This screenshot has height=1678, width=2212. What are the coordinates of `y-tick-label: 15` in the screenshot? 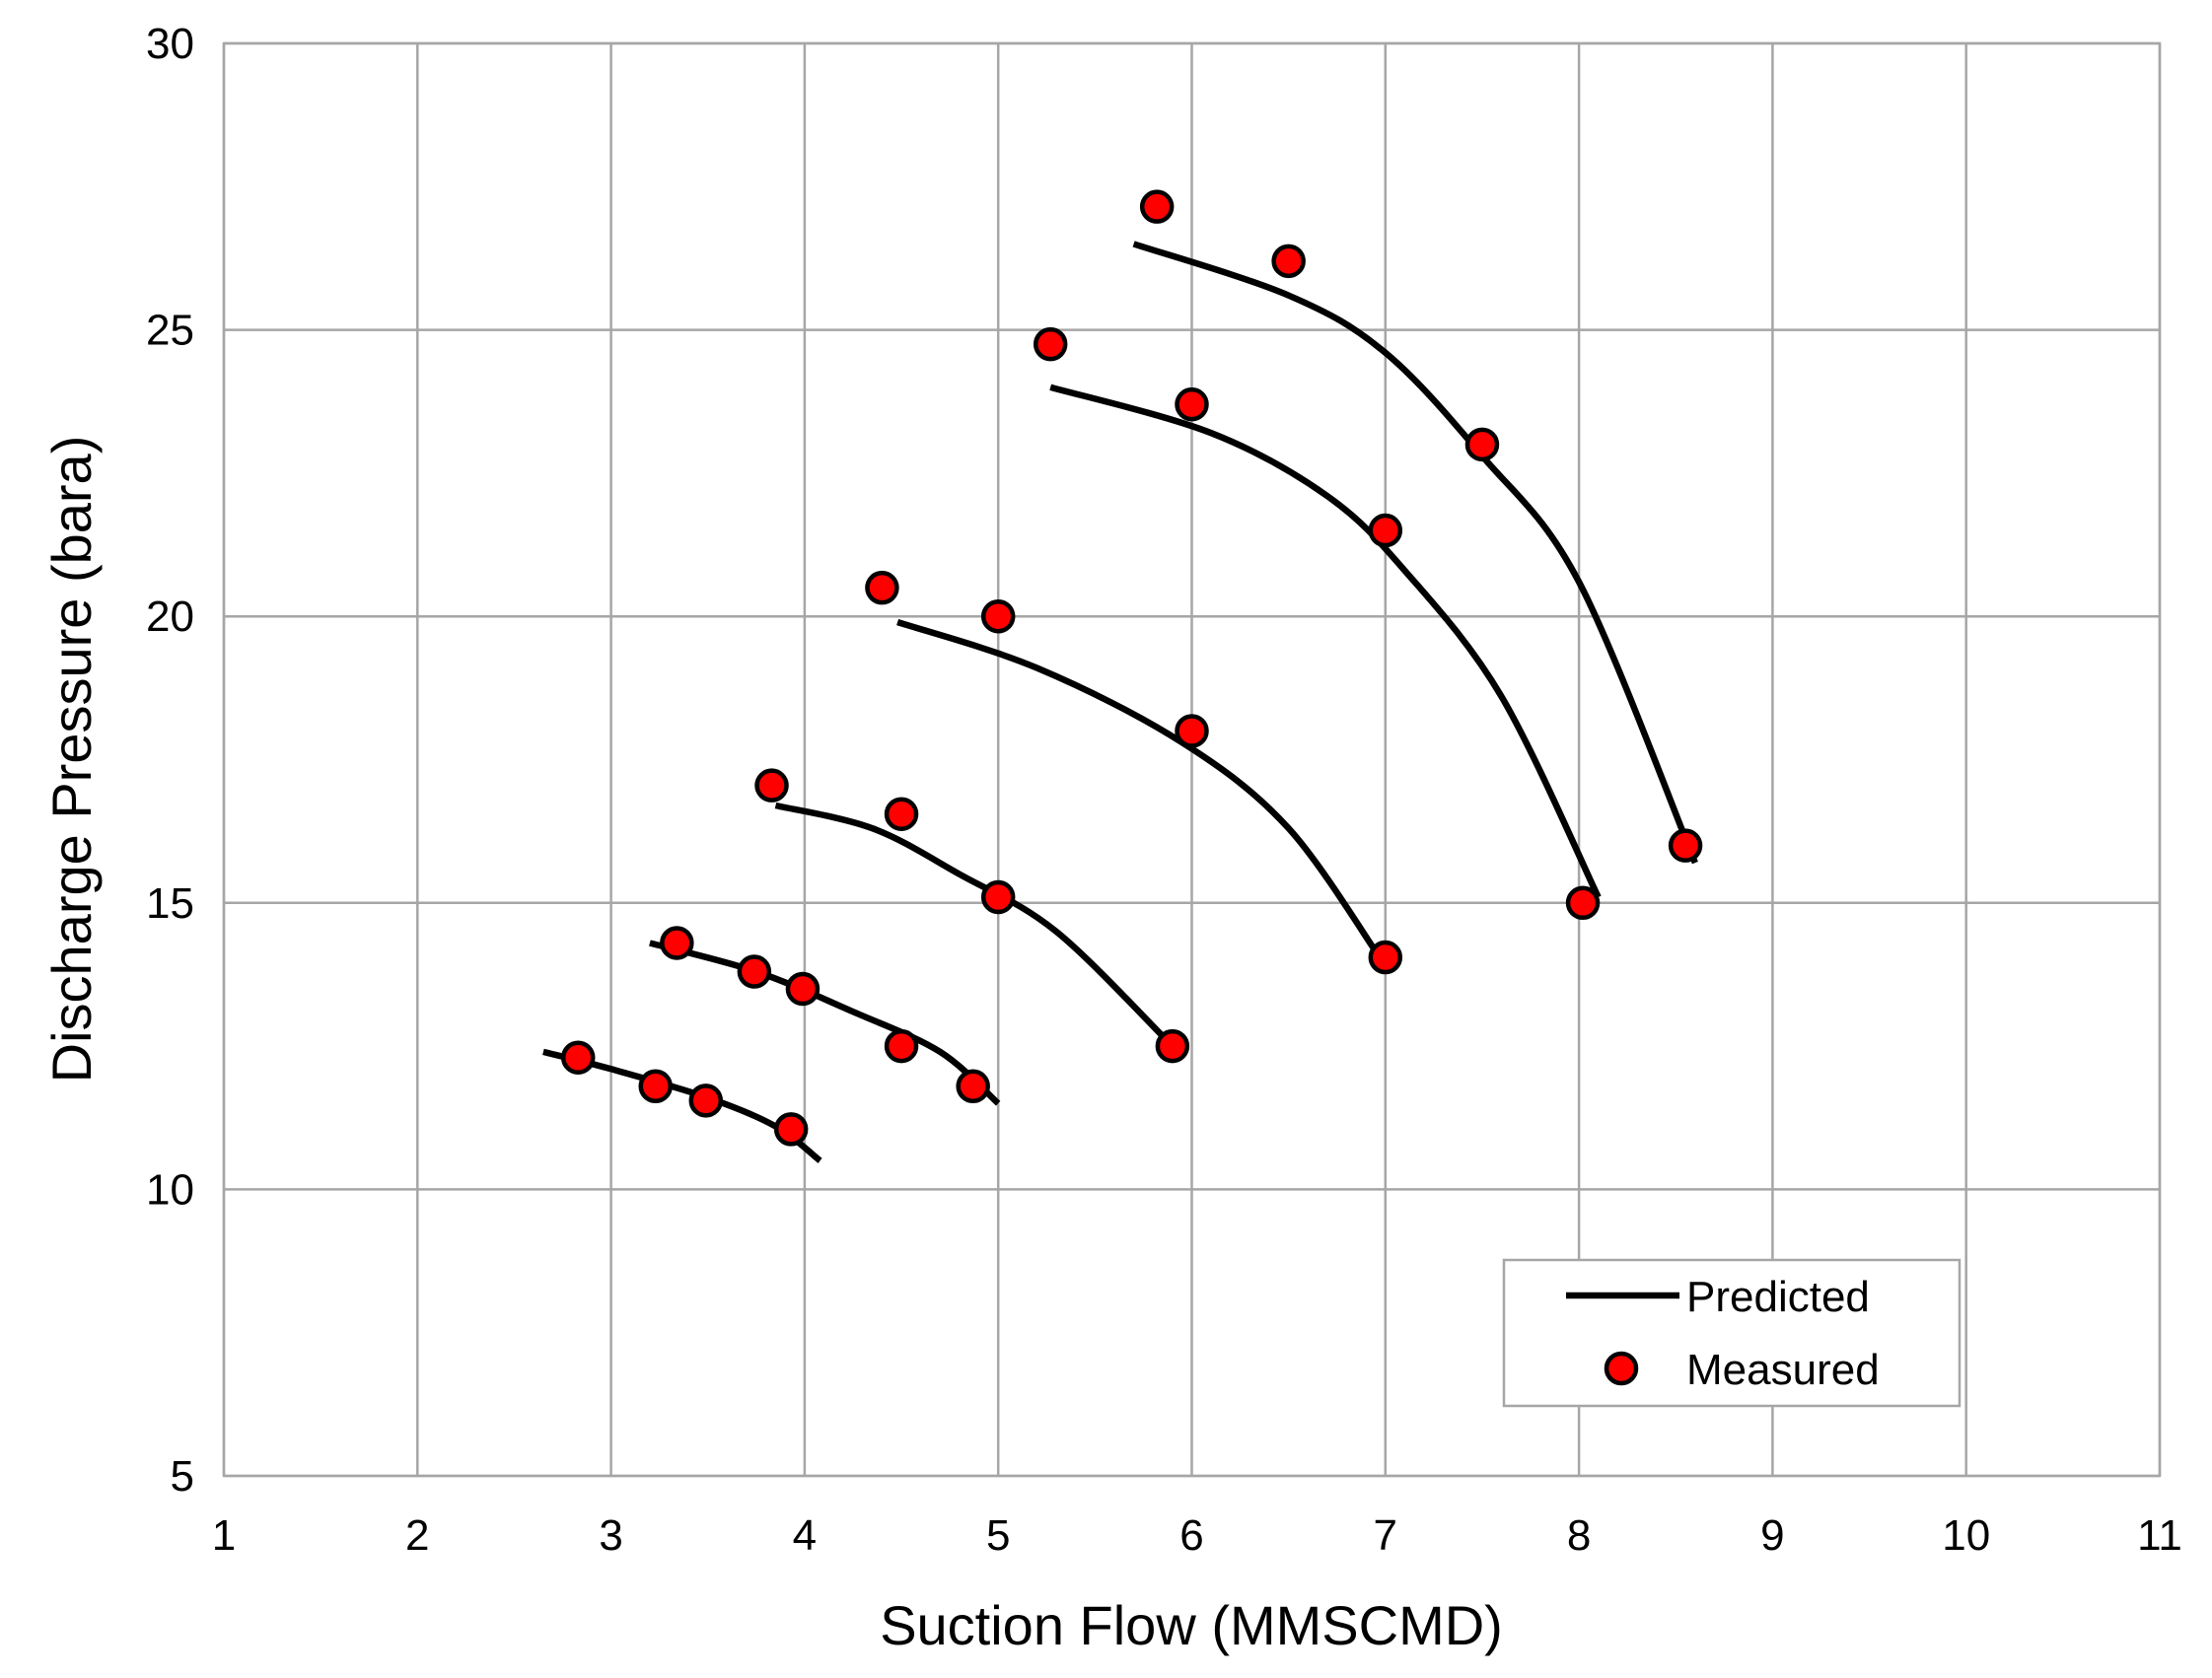 It's located at (170, 903).